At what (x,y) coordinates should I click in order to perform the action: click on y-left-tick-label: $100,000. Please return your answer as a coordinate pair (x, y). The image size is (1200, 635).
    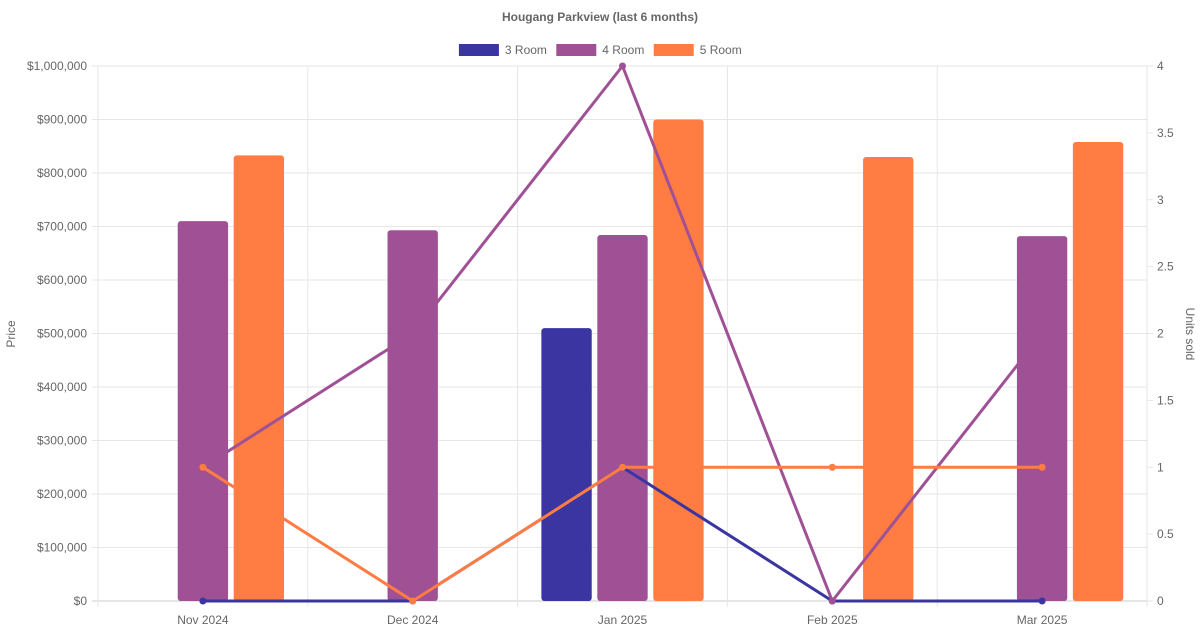
    Looking at the image, I should click on (62, 548).